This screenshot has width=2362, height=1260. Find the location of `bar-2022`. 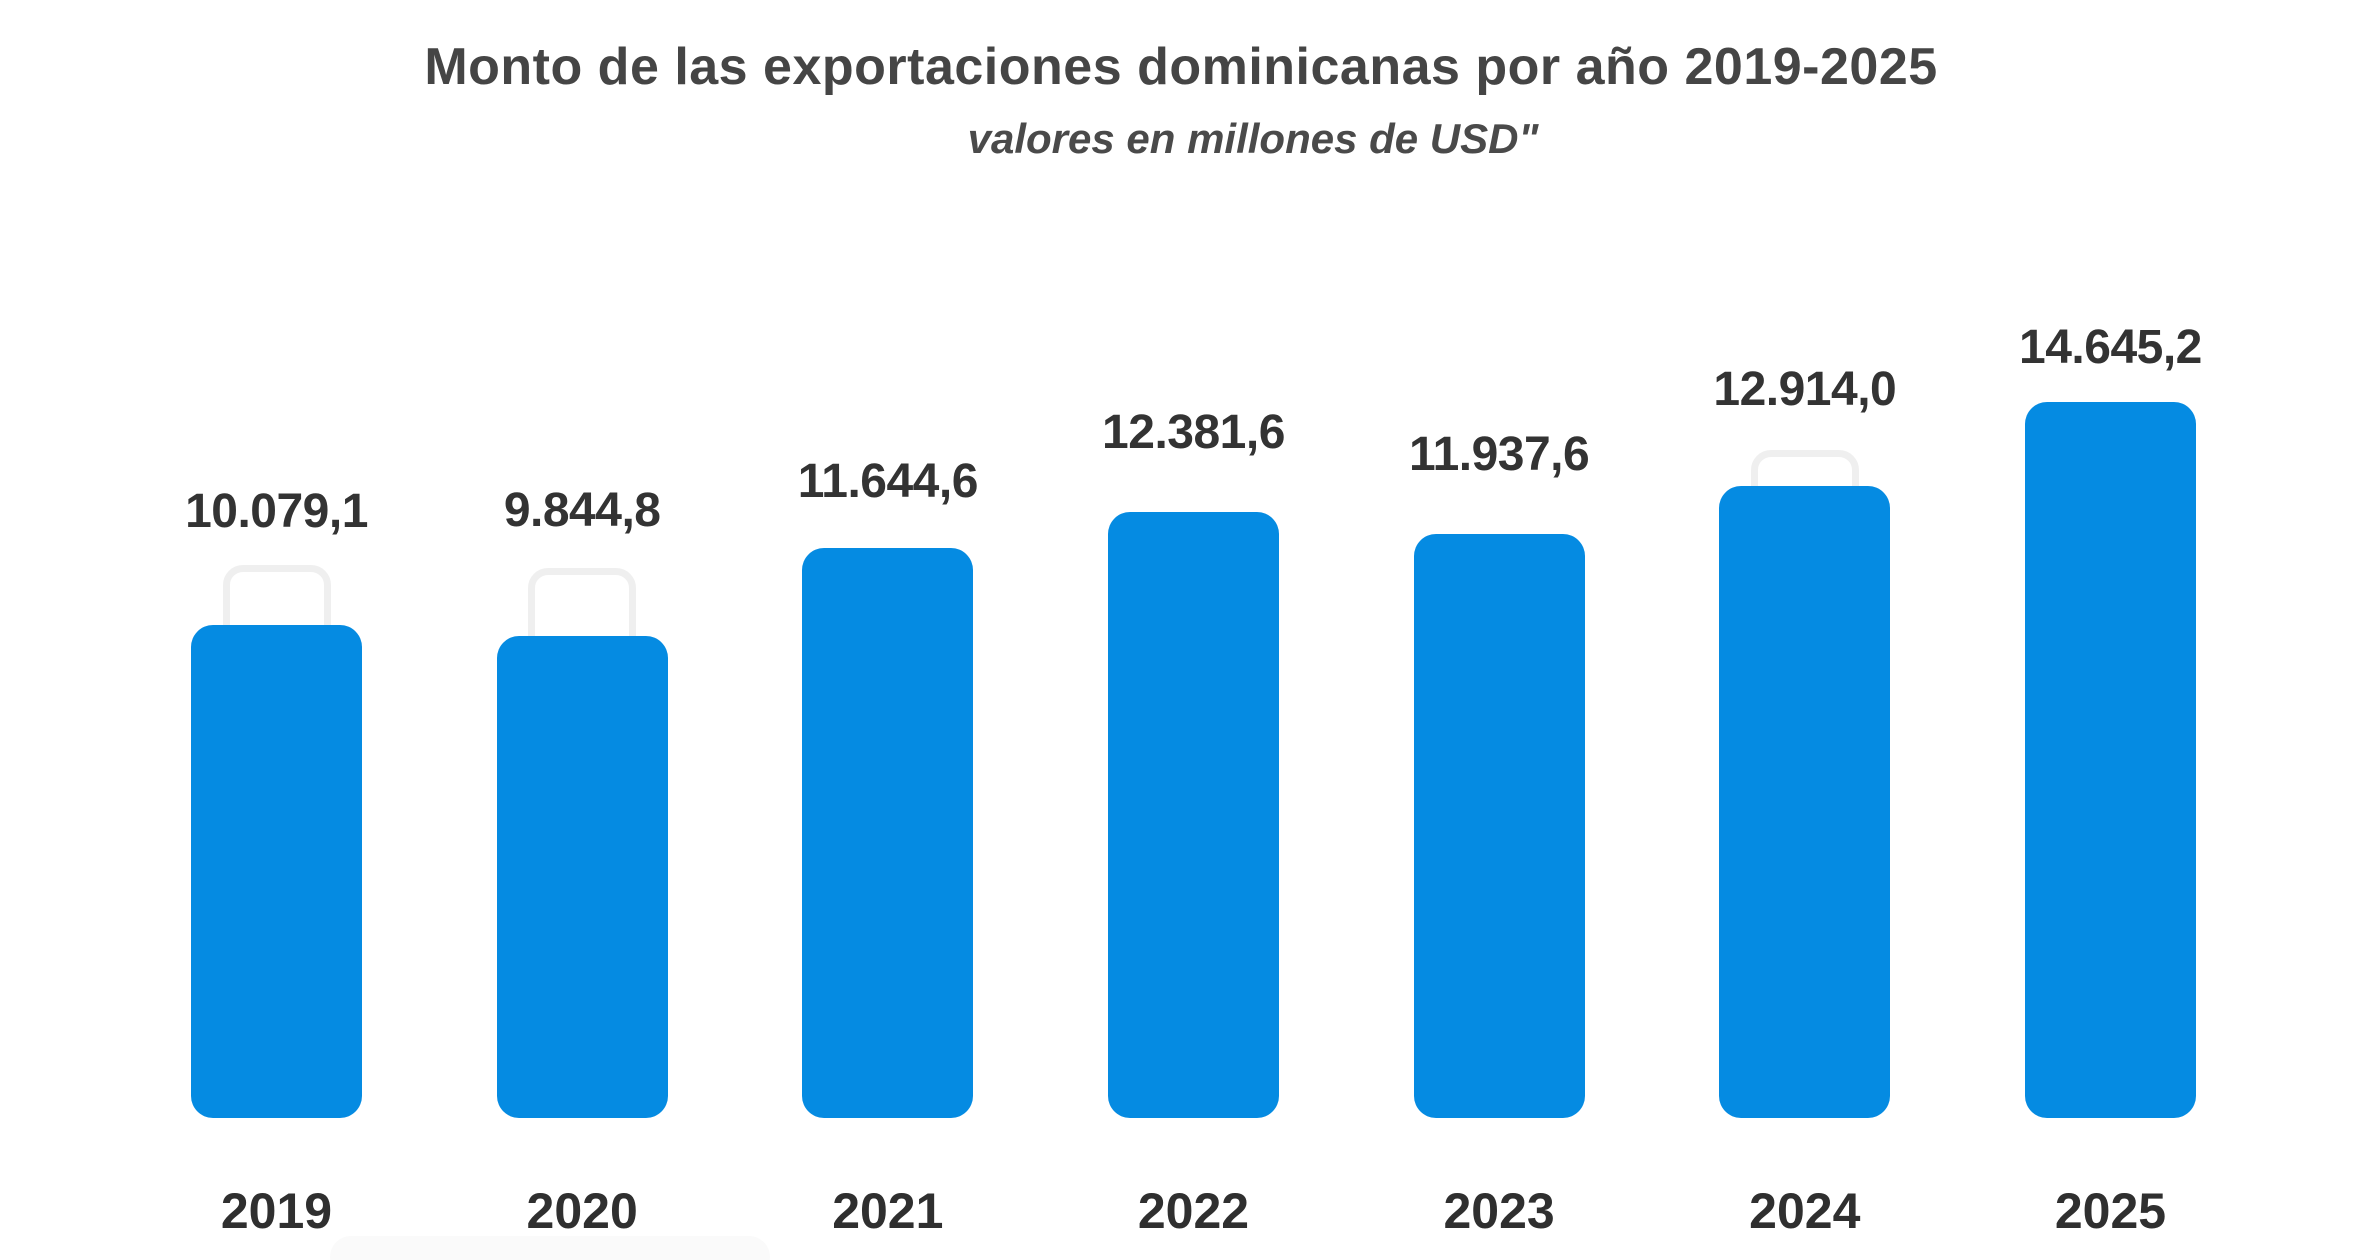

bar-2022 is located at coordinates (1193, 815).